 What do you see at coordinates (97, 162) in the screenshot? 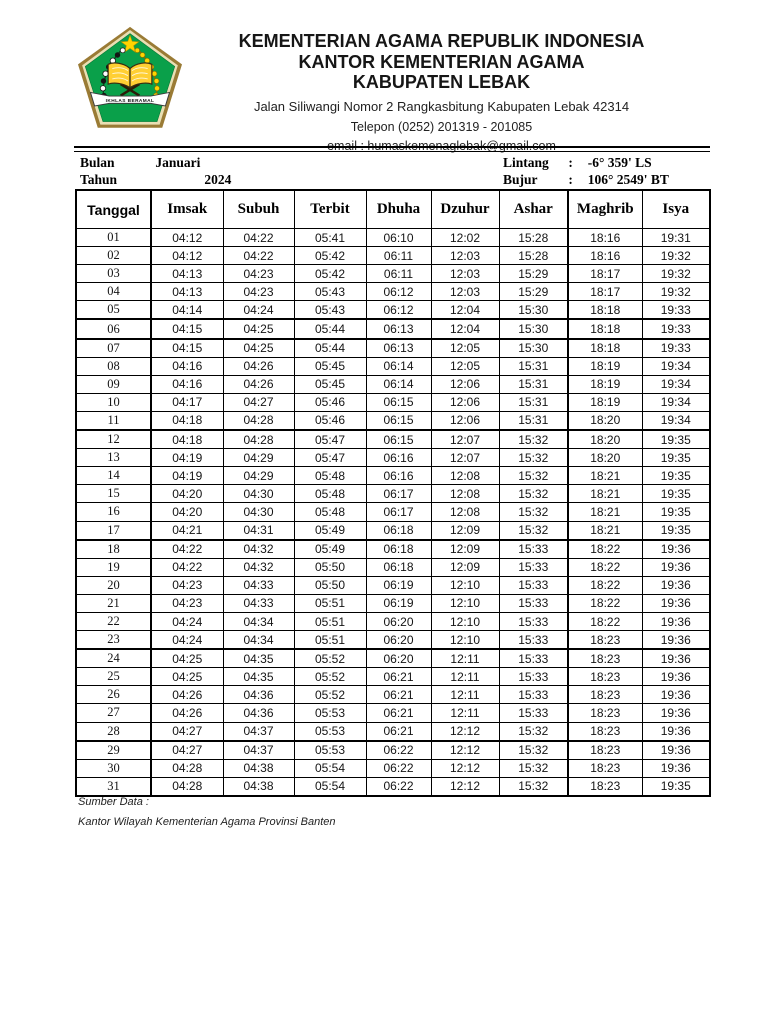
I see `bulan-label: Bulan` at bounding box center [97, 162].